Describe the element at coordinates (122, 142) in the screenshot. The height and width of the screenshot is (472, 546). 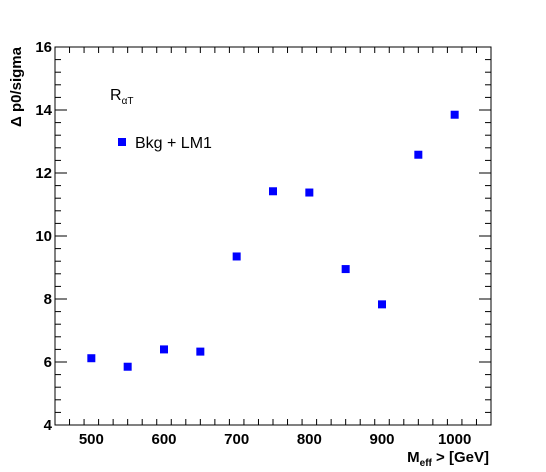
I see `legend-marker` at that location.